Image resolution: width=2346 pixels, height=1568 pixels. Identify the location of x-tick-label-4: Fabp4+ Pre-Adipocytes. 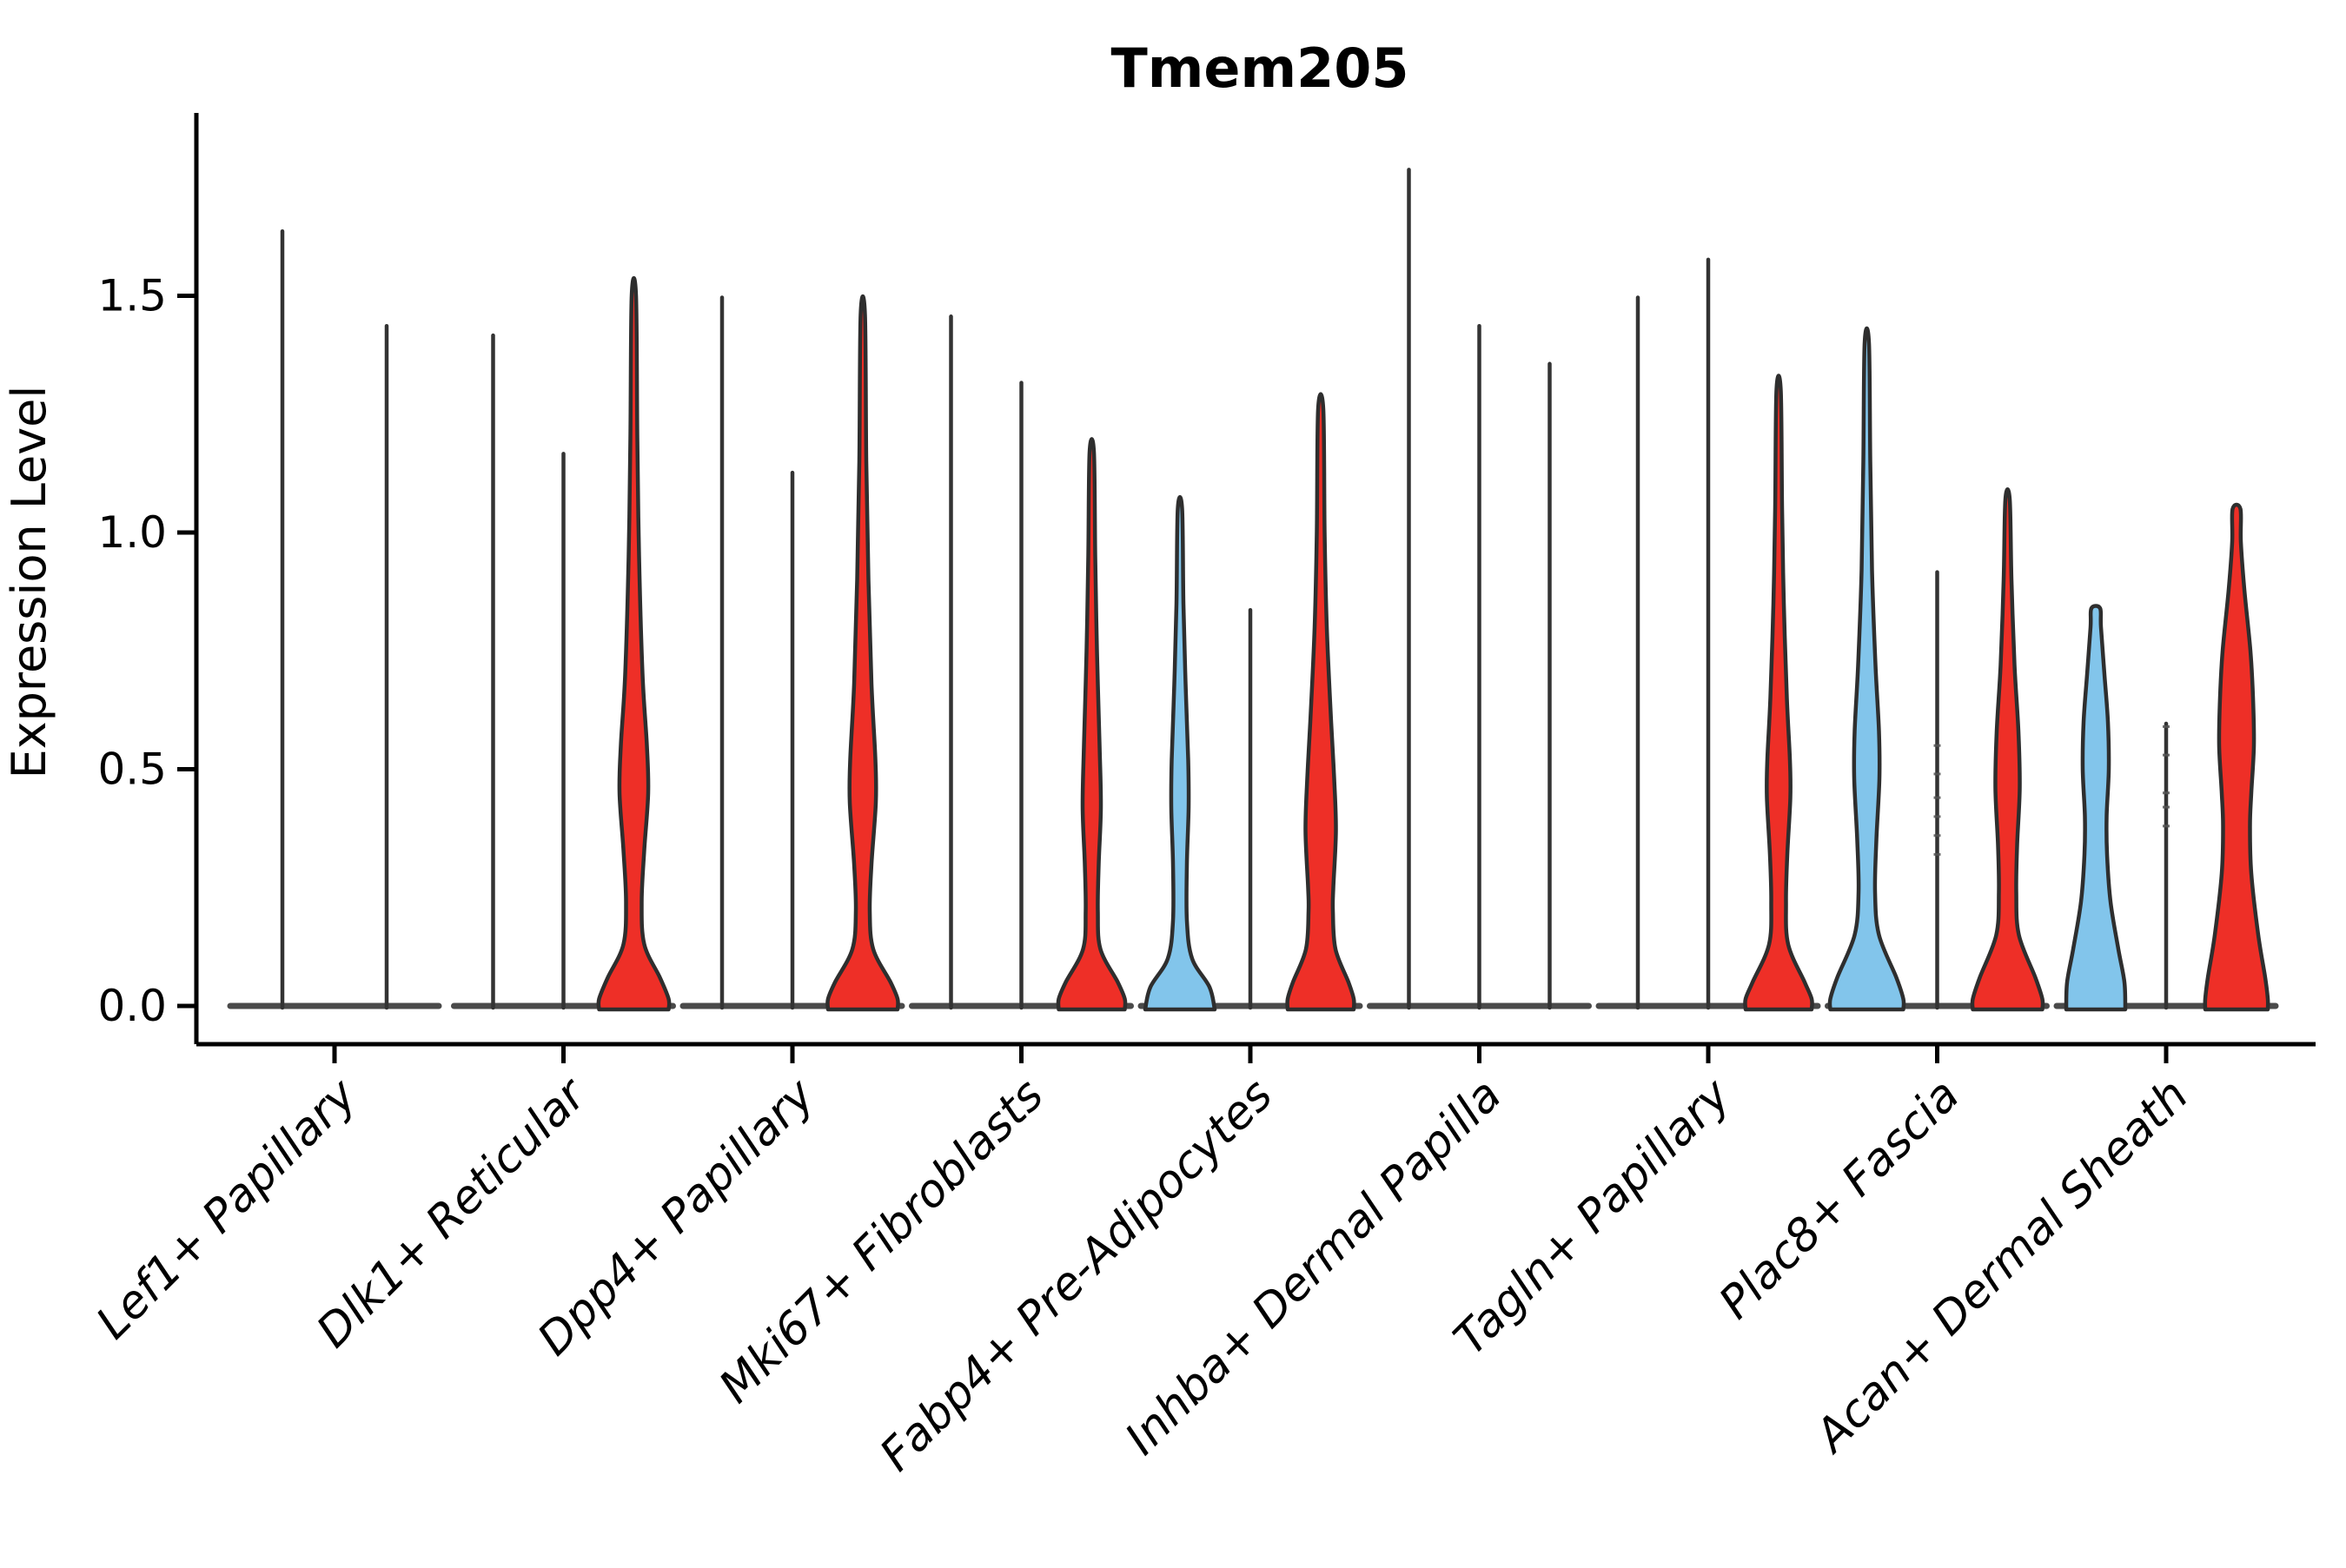
(1077, 1275).